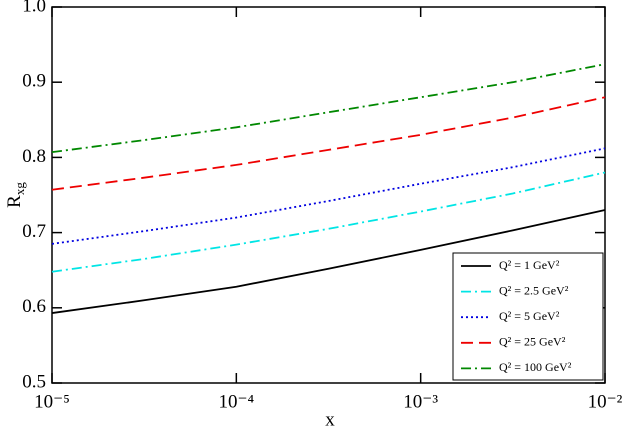  I want to click on y-axis-label: Rxg, so click(15, 195).